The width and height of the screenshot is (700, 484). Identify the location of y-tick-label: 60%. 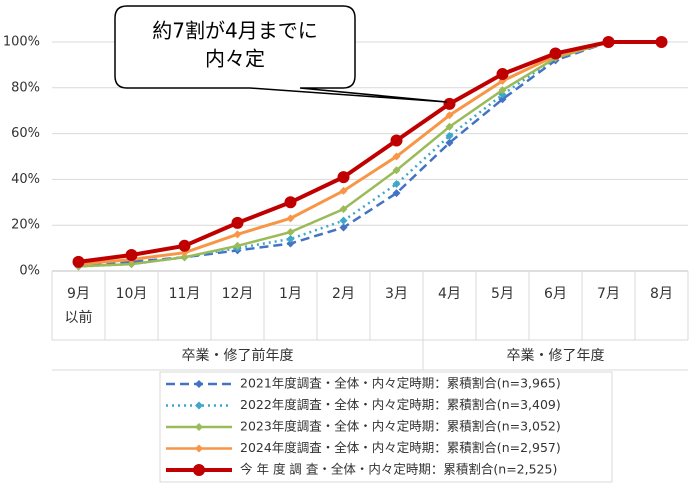
(25, 133).